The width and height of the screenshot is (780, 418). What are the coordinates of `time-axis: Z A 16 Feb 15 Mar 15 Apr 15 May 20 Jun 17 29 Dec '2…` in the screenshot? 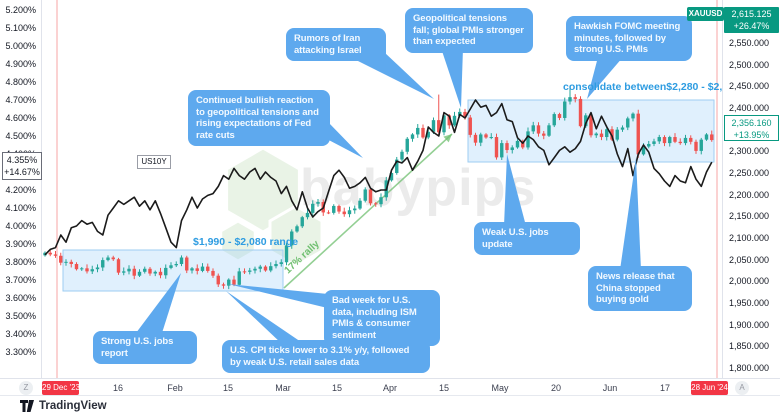 It's located at (390, 387).